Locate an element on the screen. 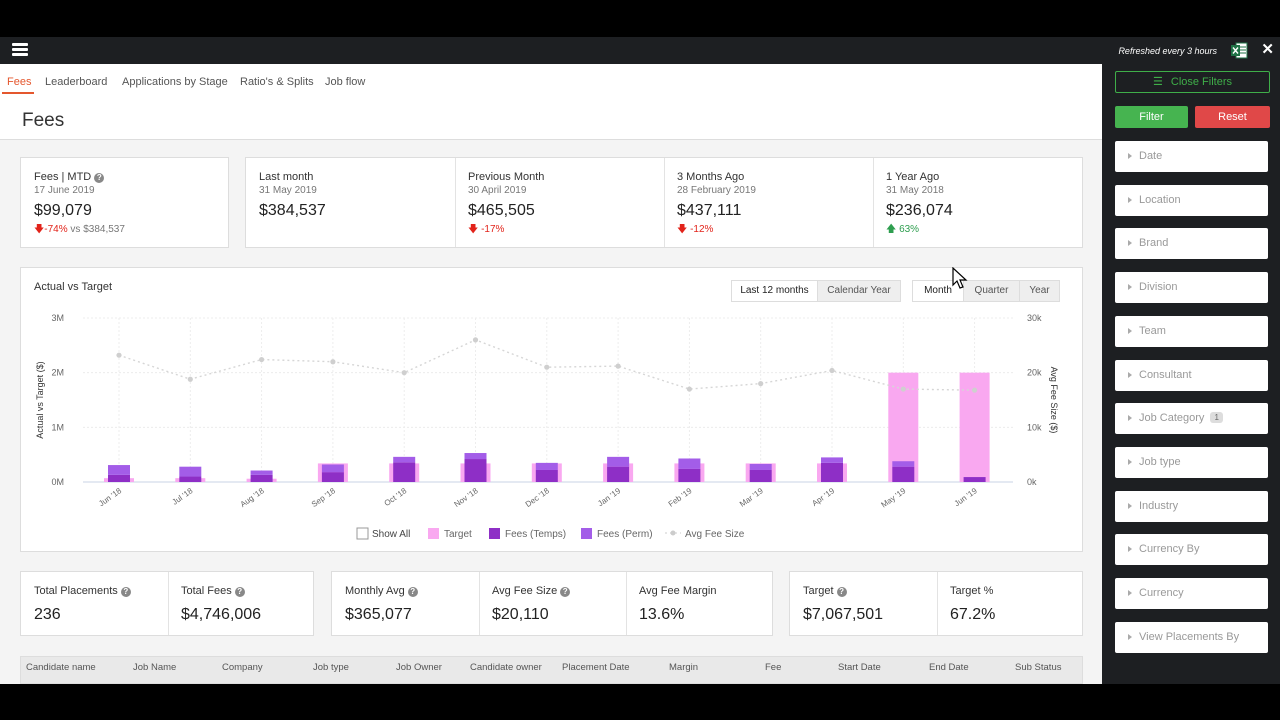 This screenshot has height=720, width=1280. target-value: $7,067,501 is located at coordinates (843, 614).